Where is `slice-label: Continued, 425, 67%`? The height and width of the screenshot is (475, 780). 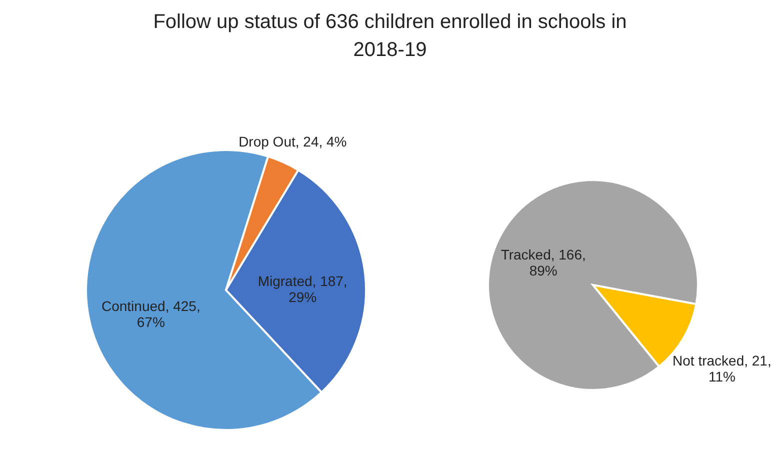
slice-label: Continued, 425, 67% is located at coordinates (150, 314).